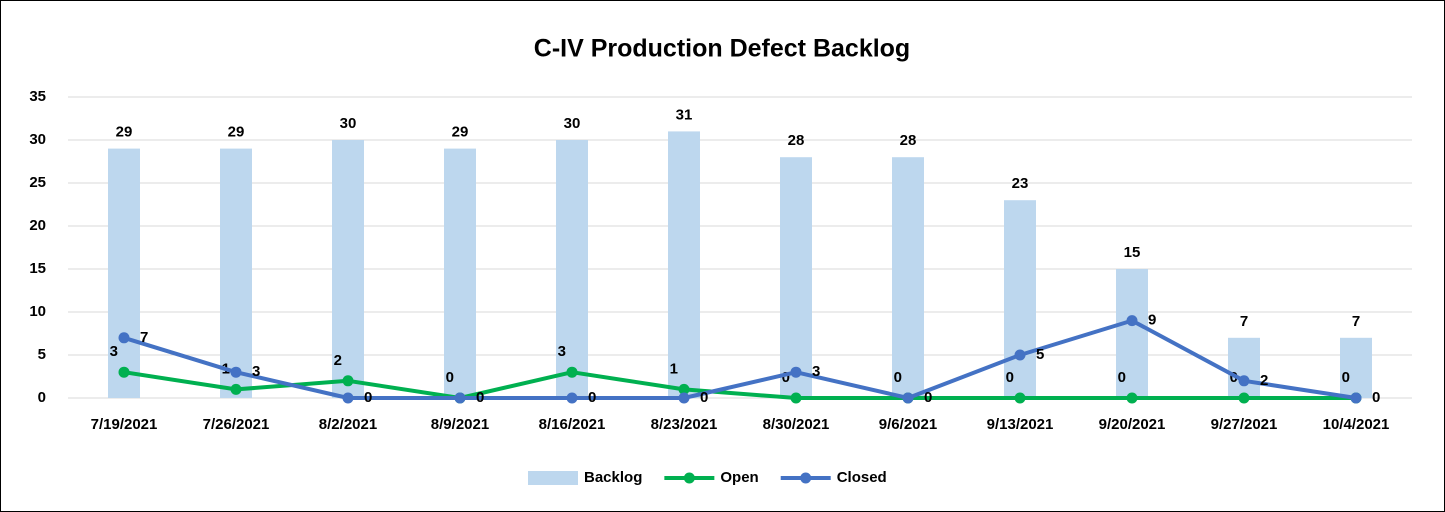 This screenshot has width=1445, height=512. What do you see at coordinates (1132, 424) in the screenshot?
I see `x-tick-label: 9/20/2021` at bounding box center [1132, 424].